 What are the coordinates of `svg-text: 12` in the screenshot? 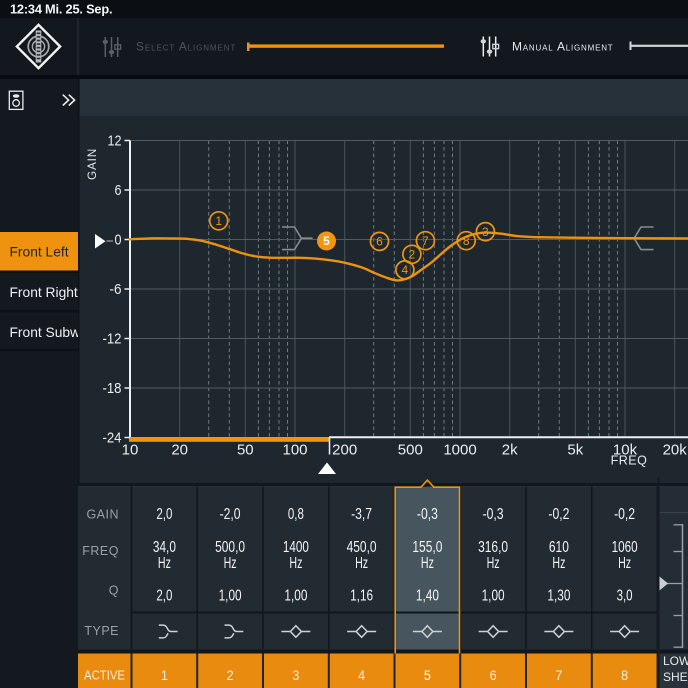 It's located at (115, 141).